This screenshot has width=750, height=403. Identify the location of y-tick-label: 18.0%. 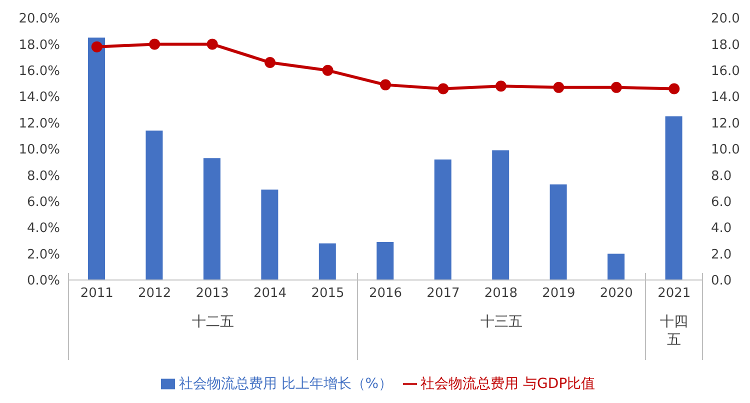
(39, 45).